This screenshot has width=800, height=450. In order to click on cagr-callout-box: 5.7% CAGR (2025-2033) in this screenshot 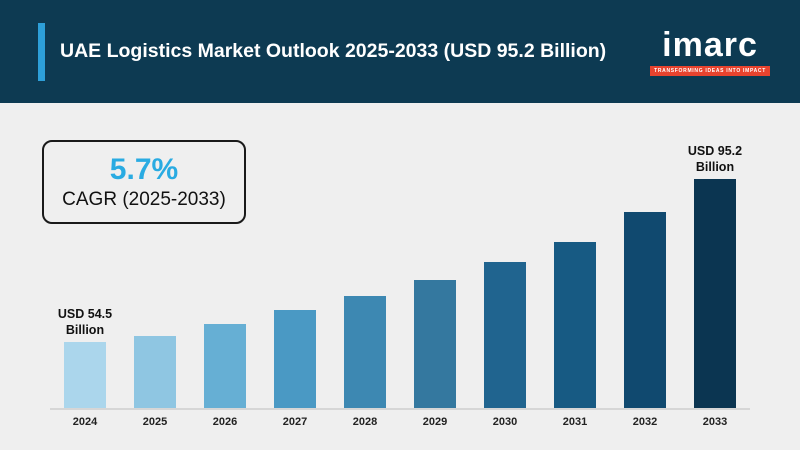, I will do `click(144, 182)`.